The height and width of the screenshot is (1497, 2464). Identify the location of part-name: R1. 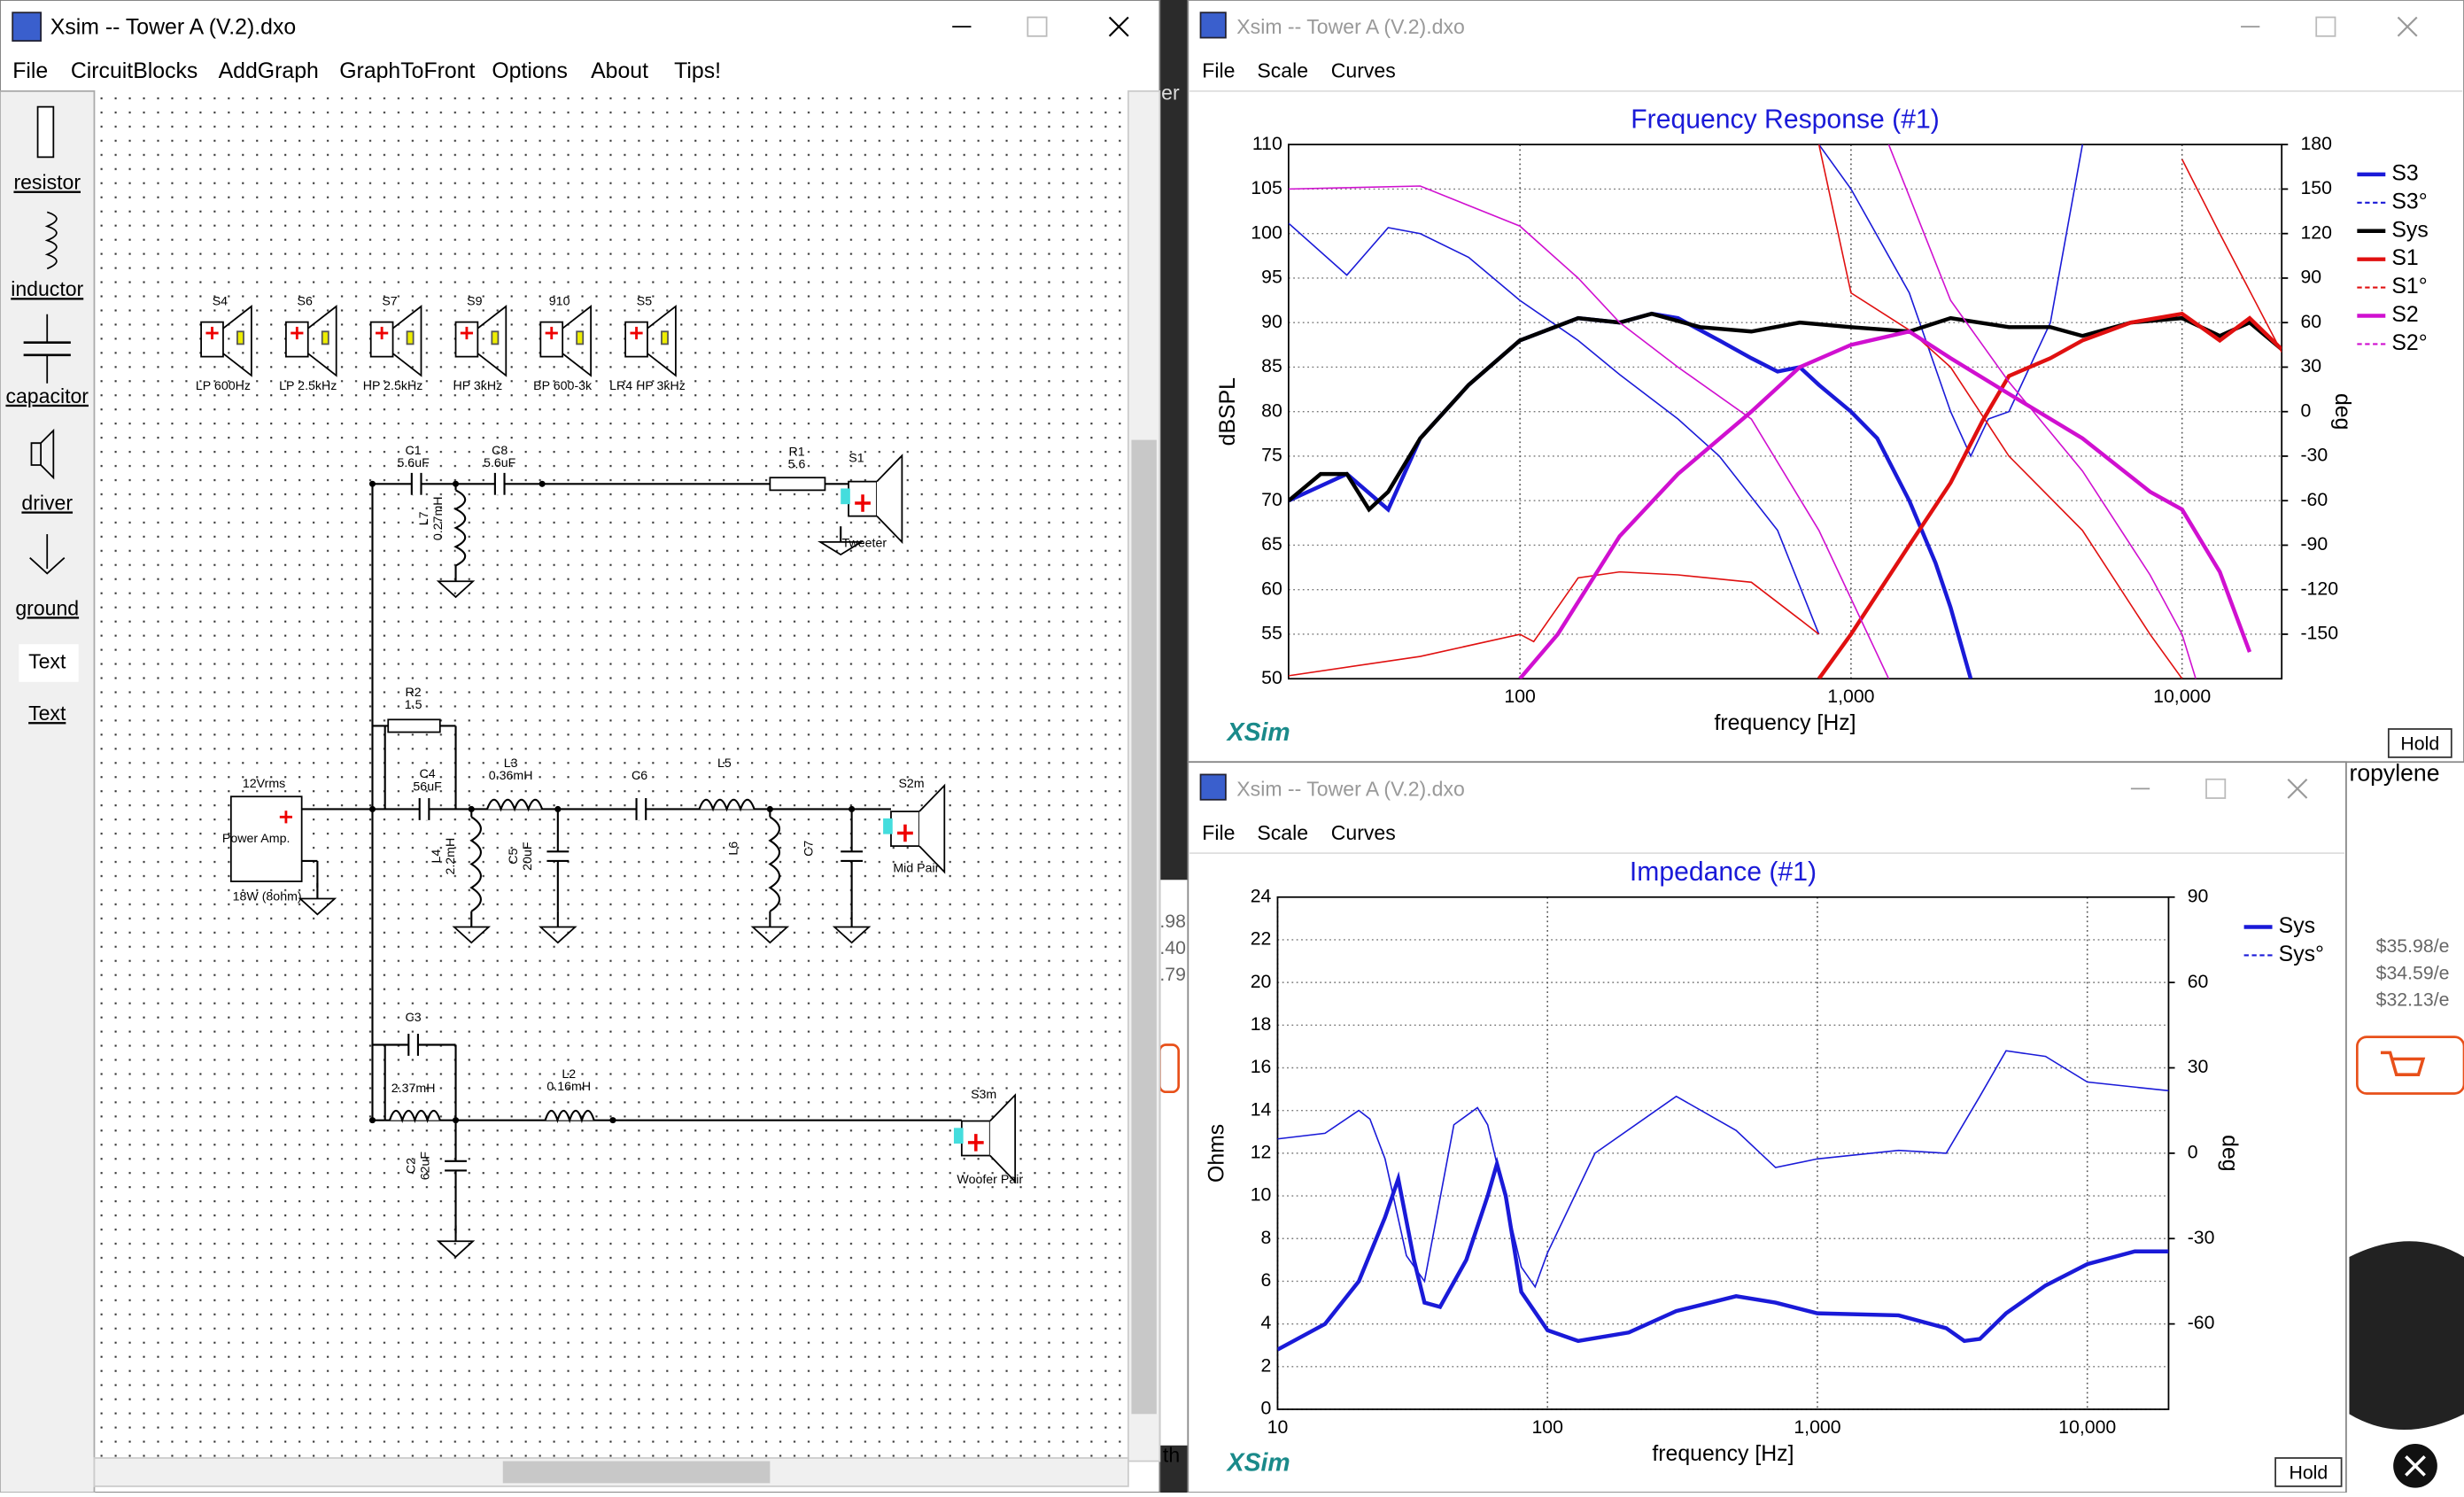
(796, 453).